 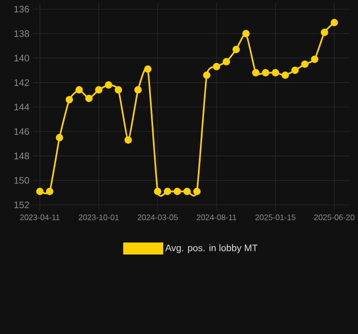 I want to click on y-tick-label: 150, so click(x=22, y=180).